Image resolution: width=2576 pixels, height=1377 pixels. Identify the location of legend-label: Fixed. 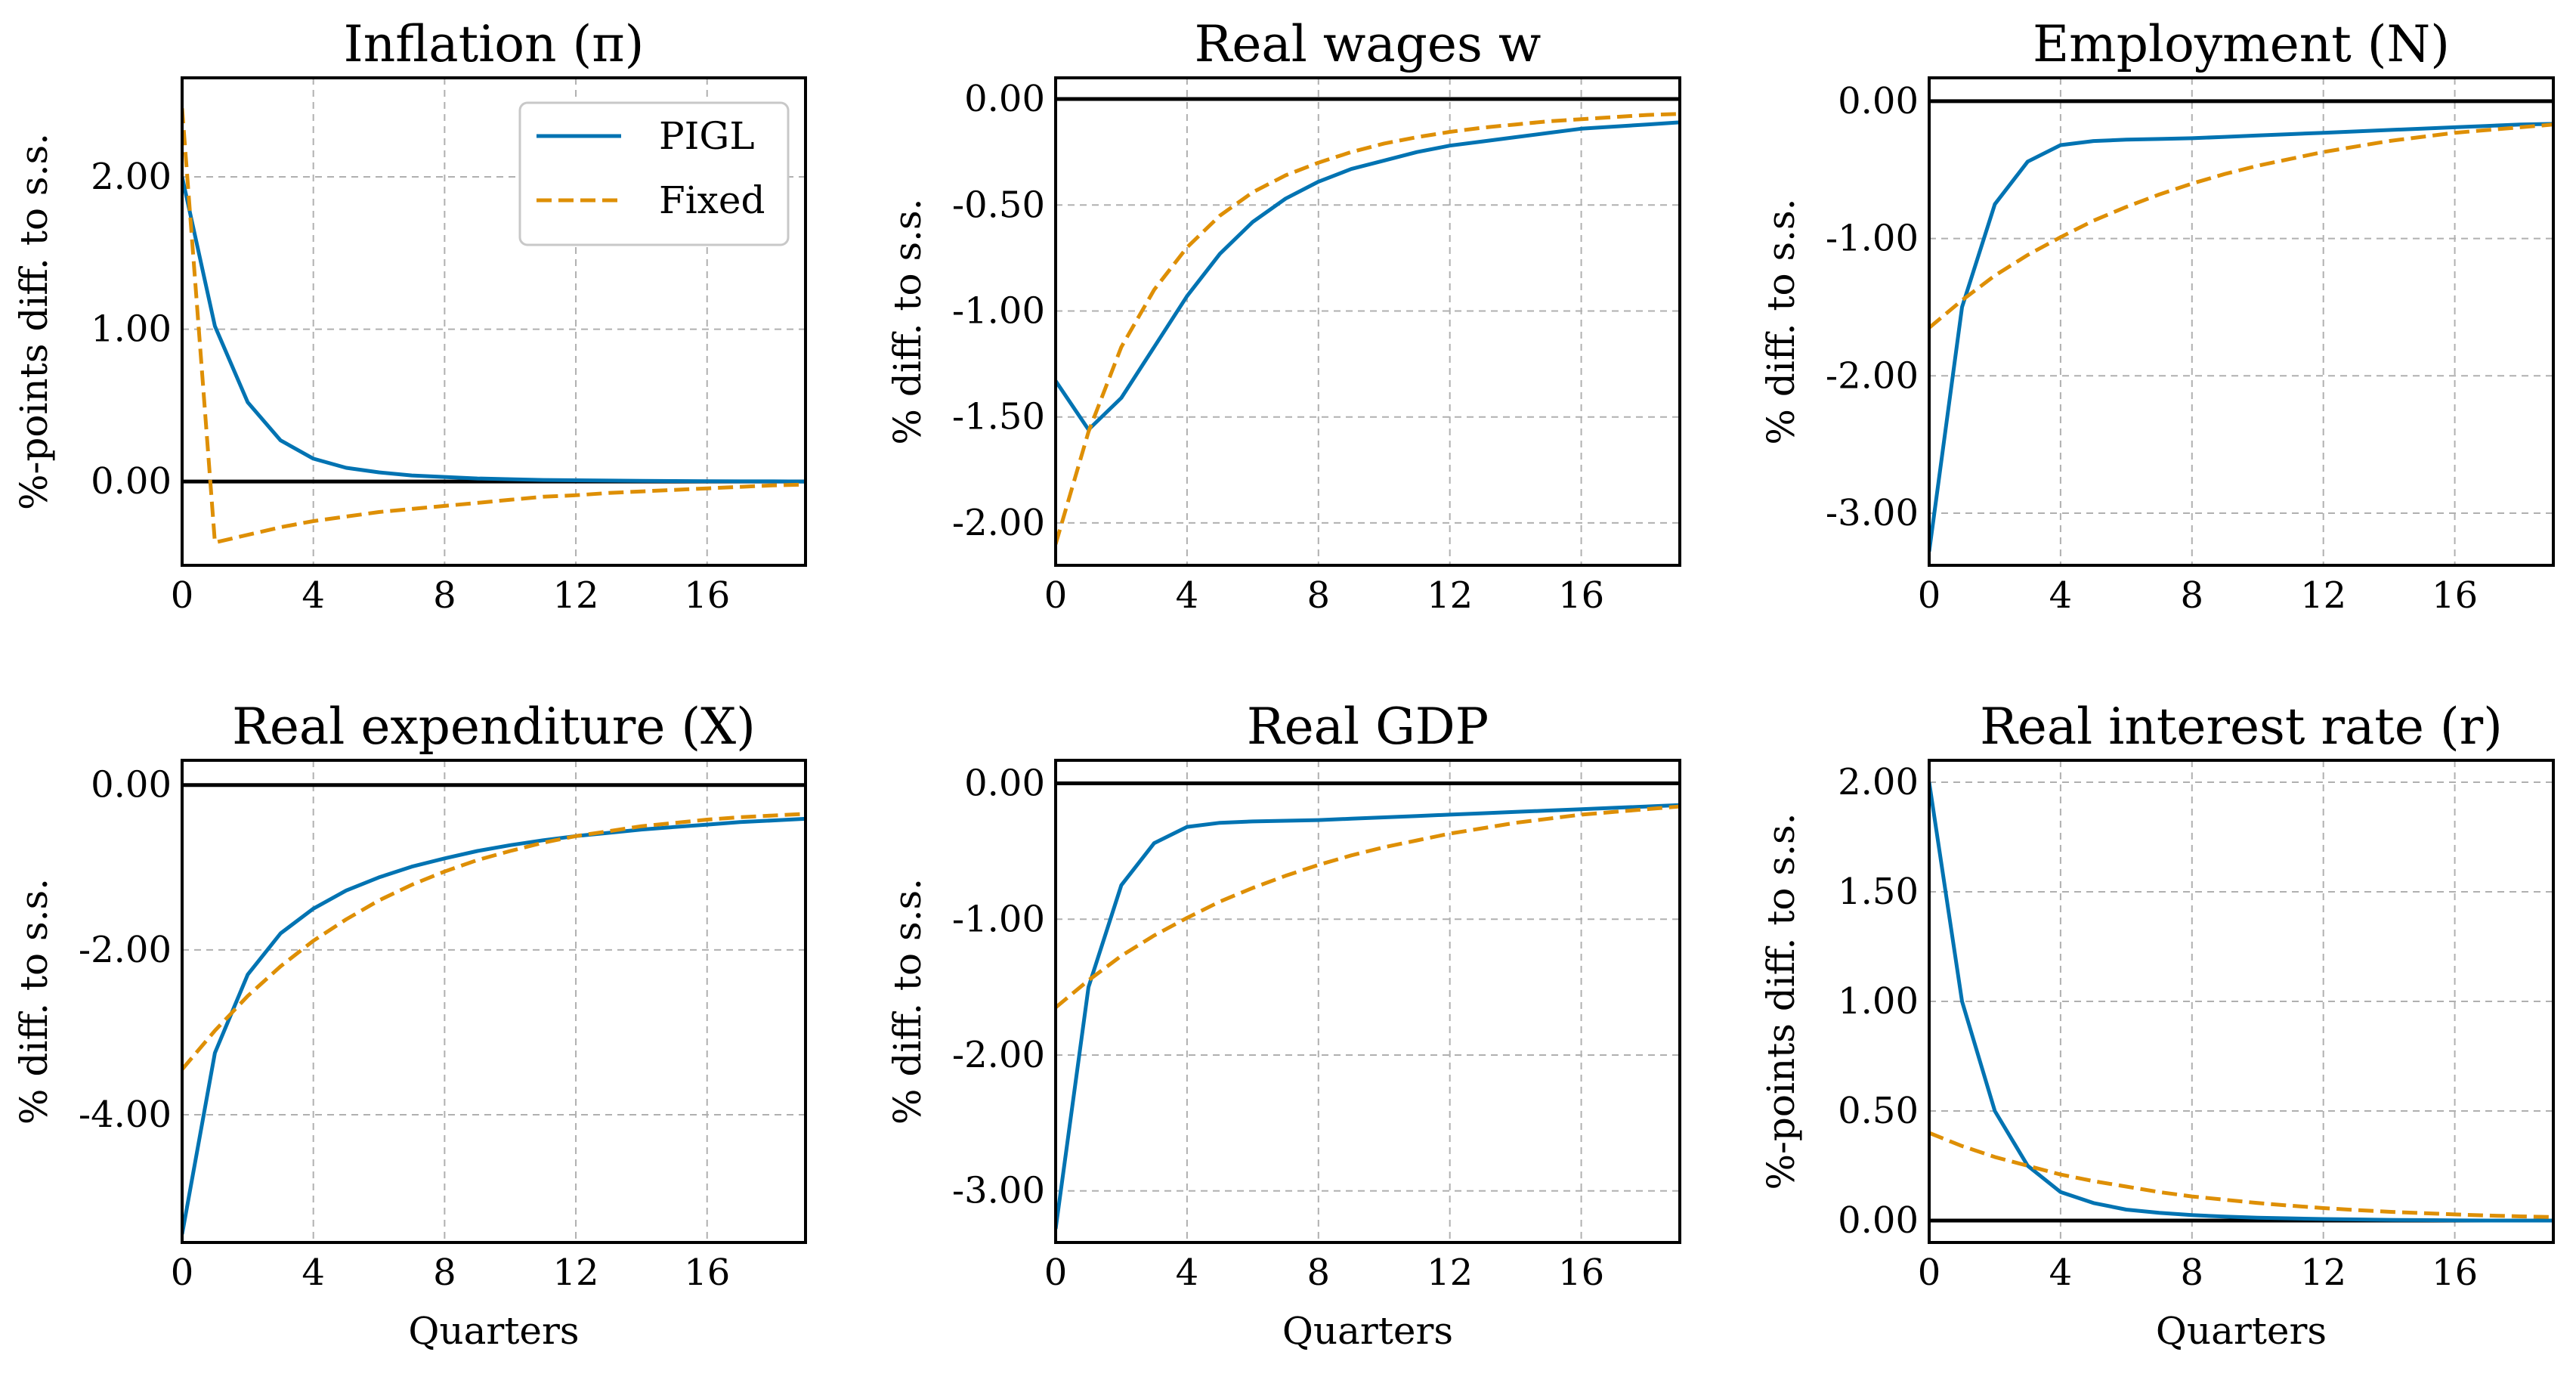
(712, 200).